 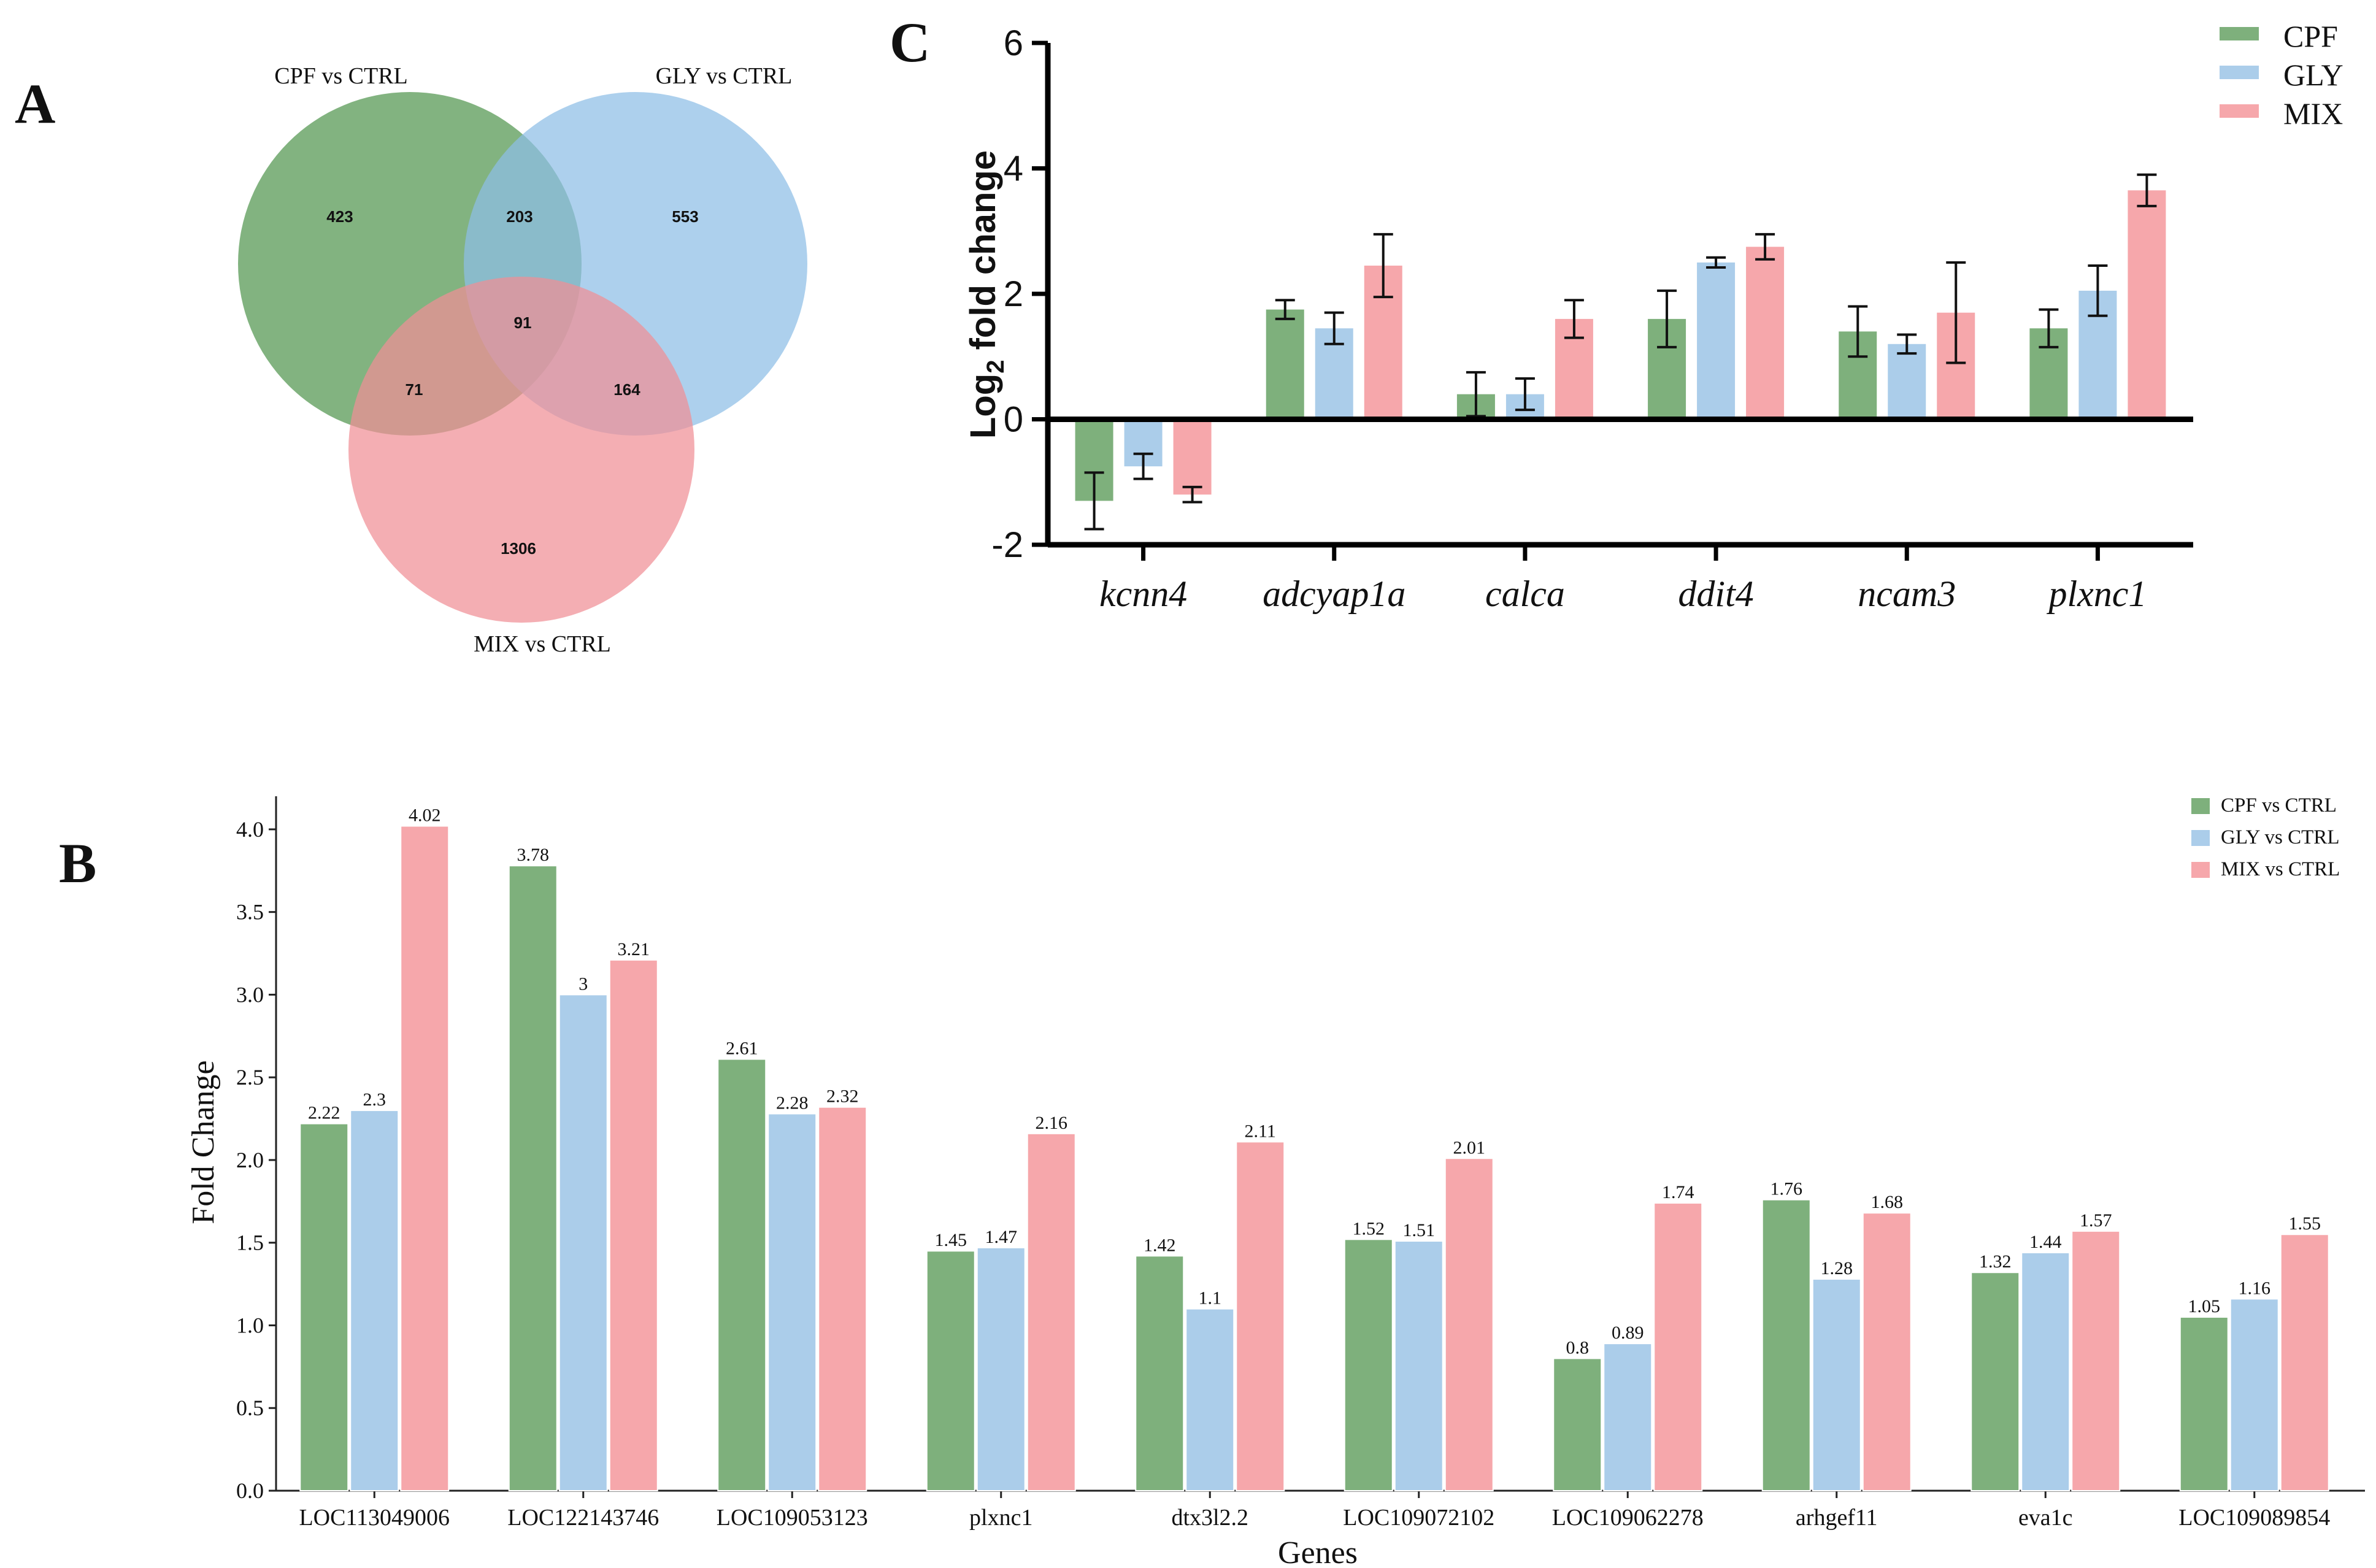 What do you see at coordinates (1007, 545) in the screenshot?
I see `panel-c-y-tick-label: -2` at bounding box center [1007, 545].